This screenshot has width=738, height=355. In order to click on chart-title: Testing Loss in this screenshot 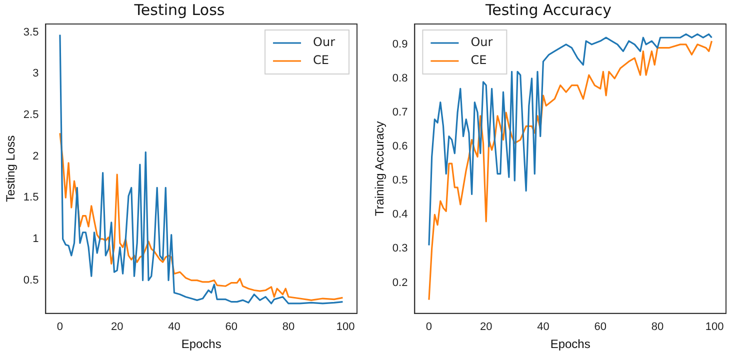, I will do `click(179, 9)`.